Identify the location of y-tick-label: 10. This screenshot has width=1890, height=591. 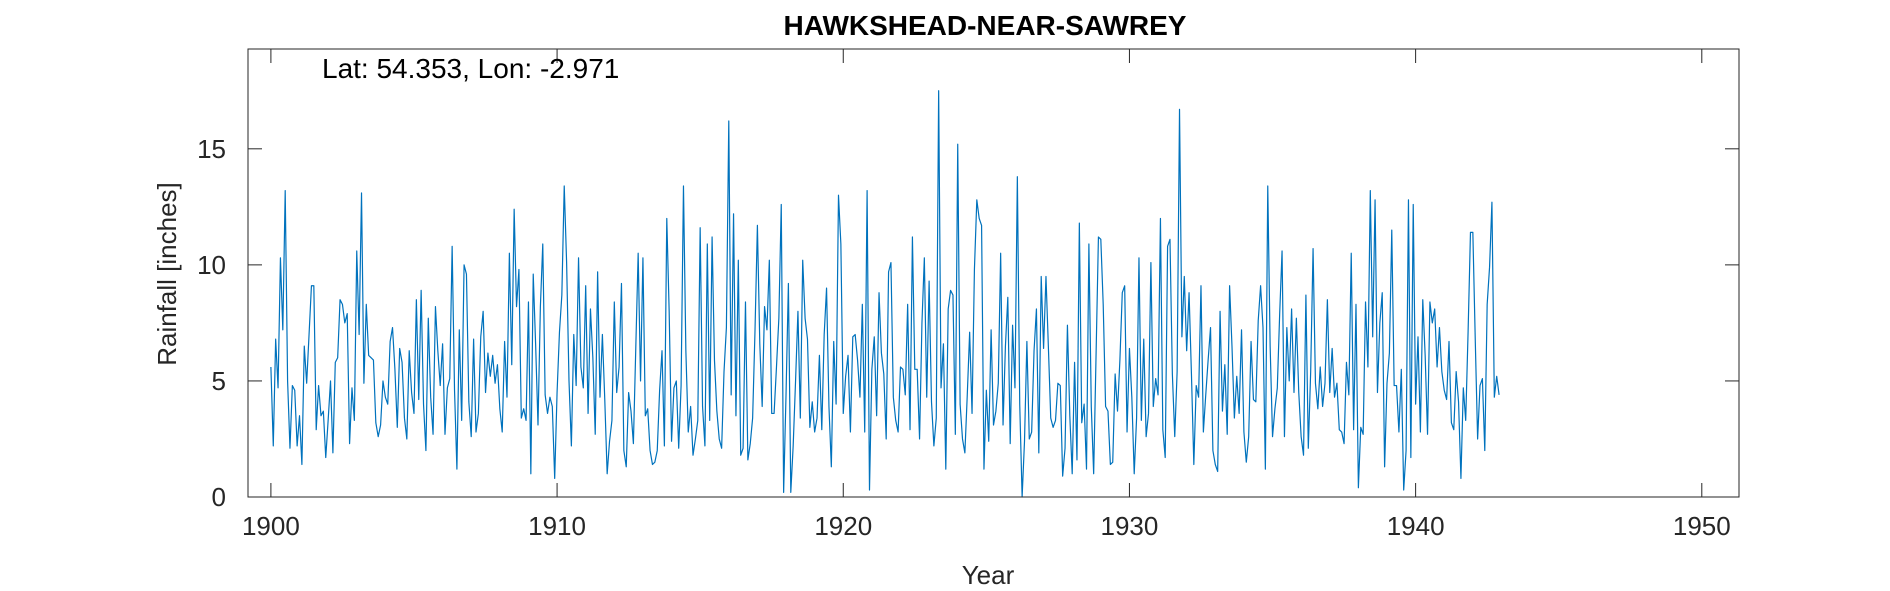
(211, 265).